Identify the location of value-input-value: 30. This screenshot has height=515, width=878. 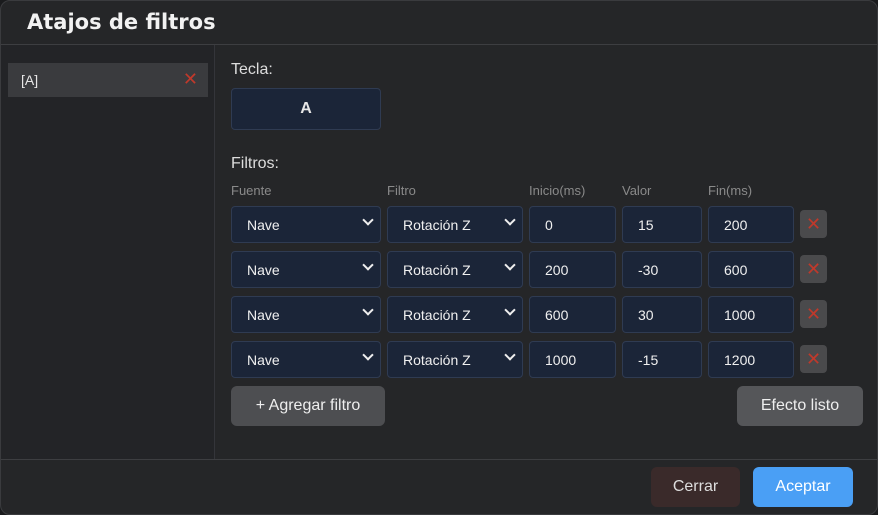
(646, 314).